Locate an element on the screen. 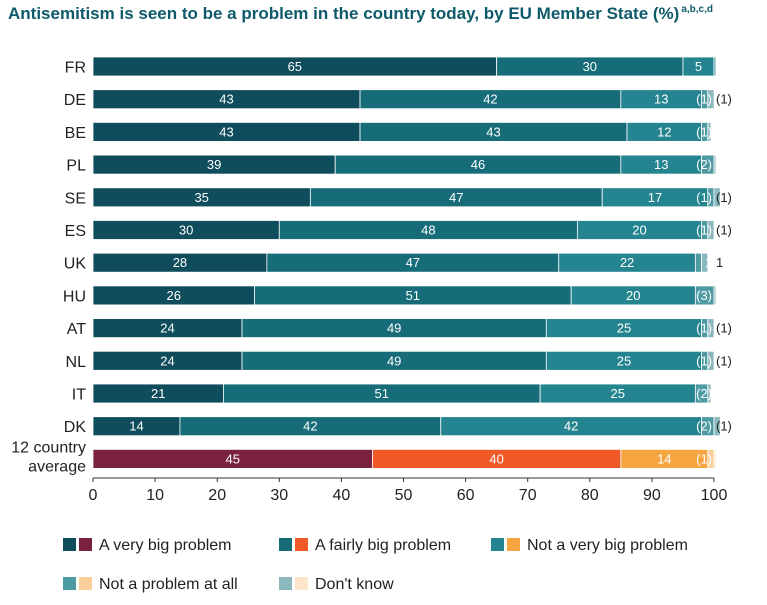 Image resolution: width=767 pixels, height=605 pixels. category-label-uk: UK is located at coordinates (75, 264).